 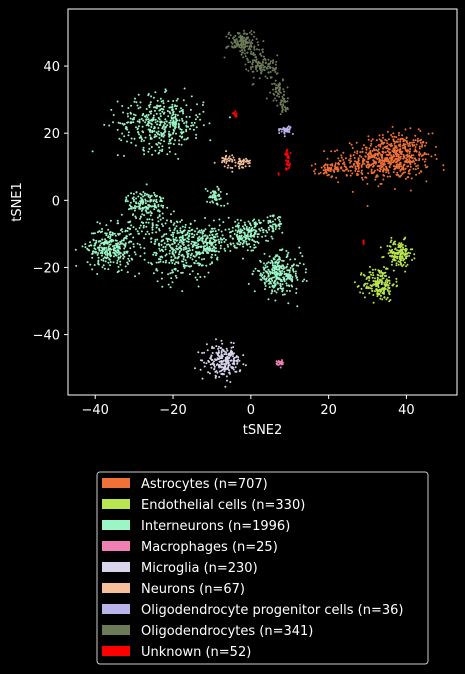 What do you see at coordinates (51, 67) in the screenshot?
I see `y-tick-label: 40` at bounding box center [51, 67].